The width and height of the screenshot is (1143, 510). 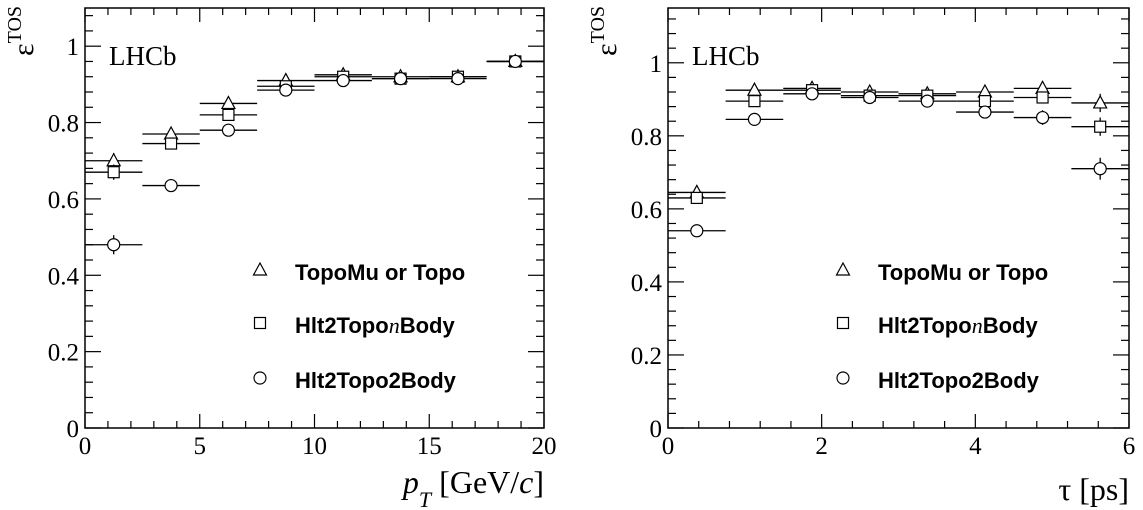 What do you see at coordinates (526, 482) in the screenshot?
I see `x-axis-label-c: c` at bounding box center [526, 482].